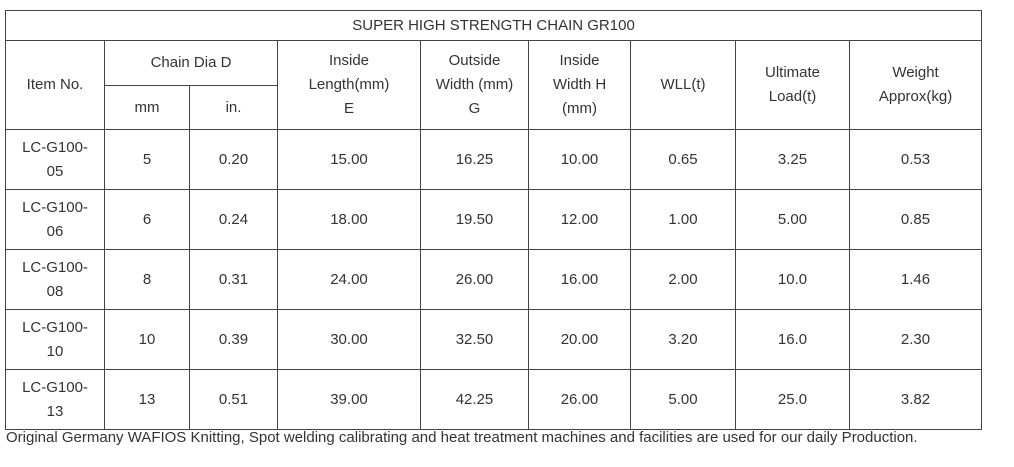 The height and width of the screenshot is (467, 1014). What do you see at coordinates (349, 339) in the screenshot?
I see `data-cell: 30.00` at bounding box center [349, 339].